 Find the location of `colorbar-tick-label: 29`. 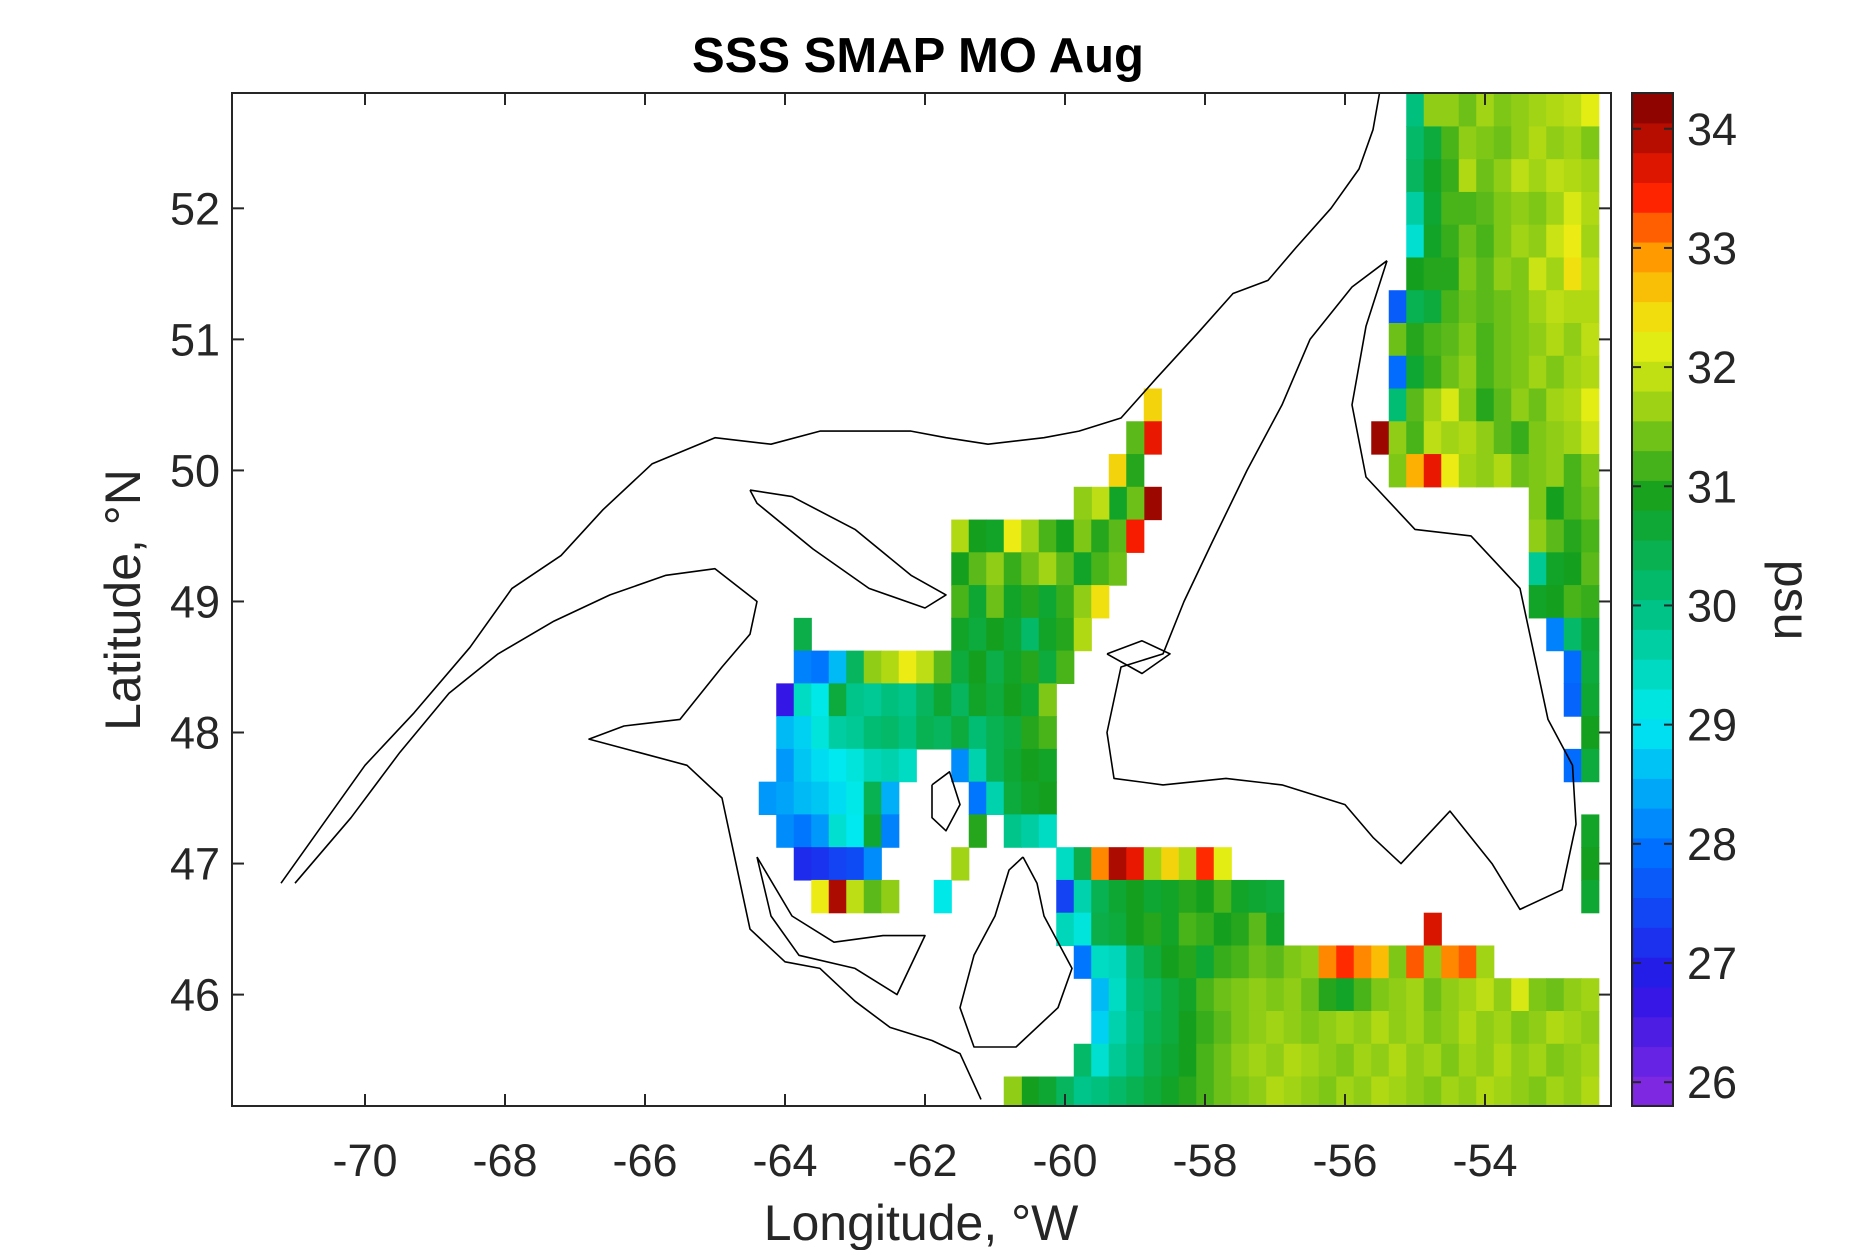

colorbar-tick-label: 29 is located at coordinates (1712, 725).